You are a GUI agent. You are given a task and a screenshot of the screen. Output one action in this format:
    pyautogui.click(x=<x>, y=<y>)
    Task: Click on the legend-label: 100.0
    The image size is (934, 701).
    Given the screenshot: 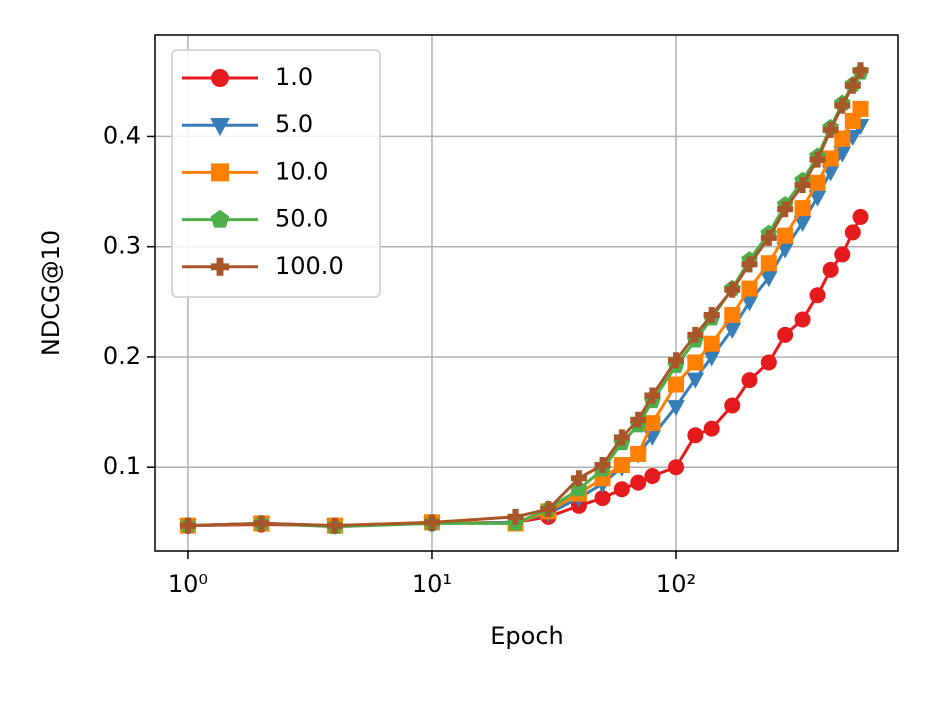 What is the action you would take?
    pyautogui.click(x=309, y=266)
    